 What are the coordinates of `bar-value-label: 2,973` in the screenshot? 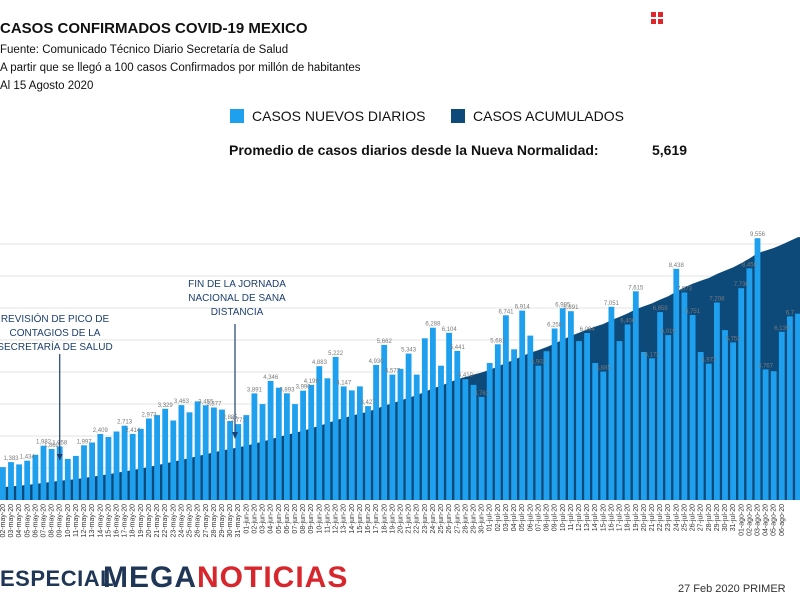 It's located at (149, 416).